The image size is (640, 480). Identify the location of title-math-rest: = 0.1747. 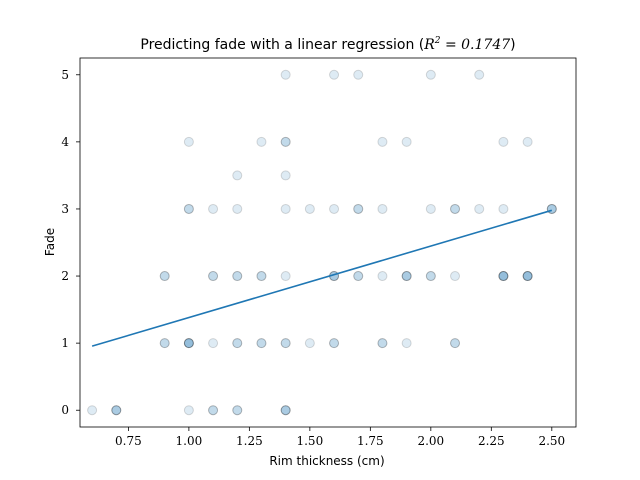
(476, 45).